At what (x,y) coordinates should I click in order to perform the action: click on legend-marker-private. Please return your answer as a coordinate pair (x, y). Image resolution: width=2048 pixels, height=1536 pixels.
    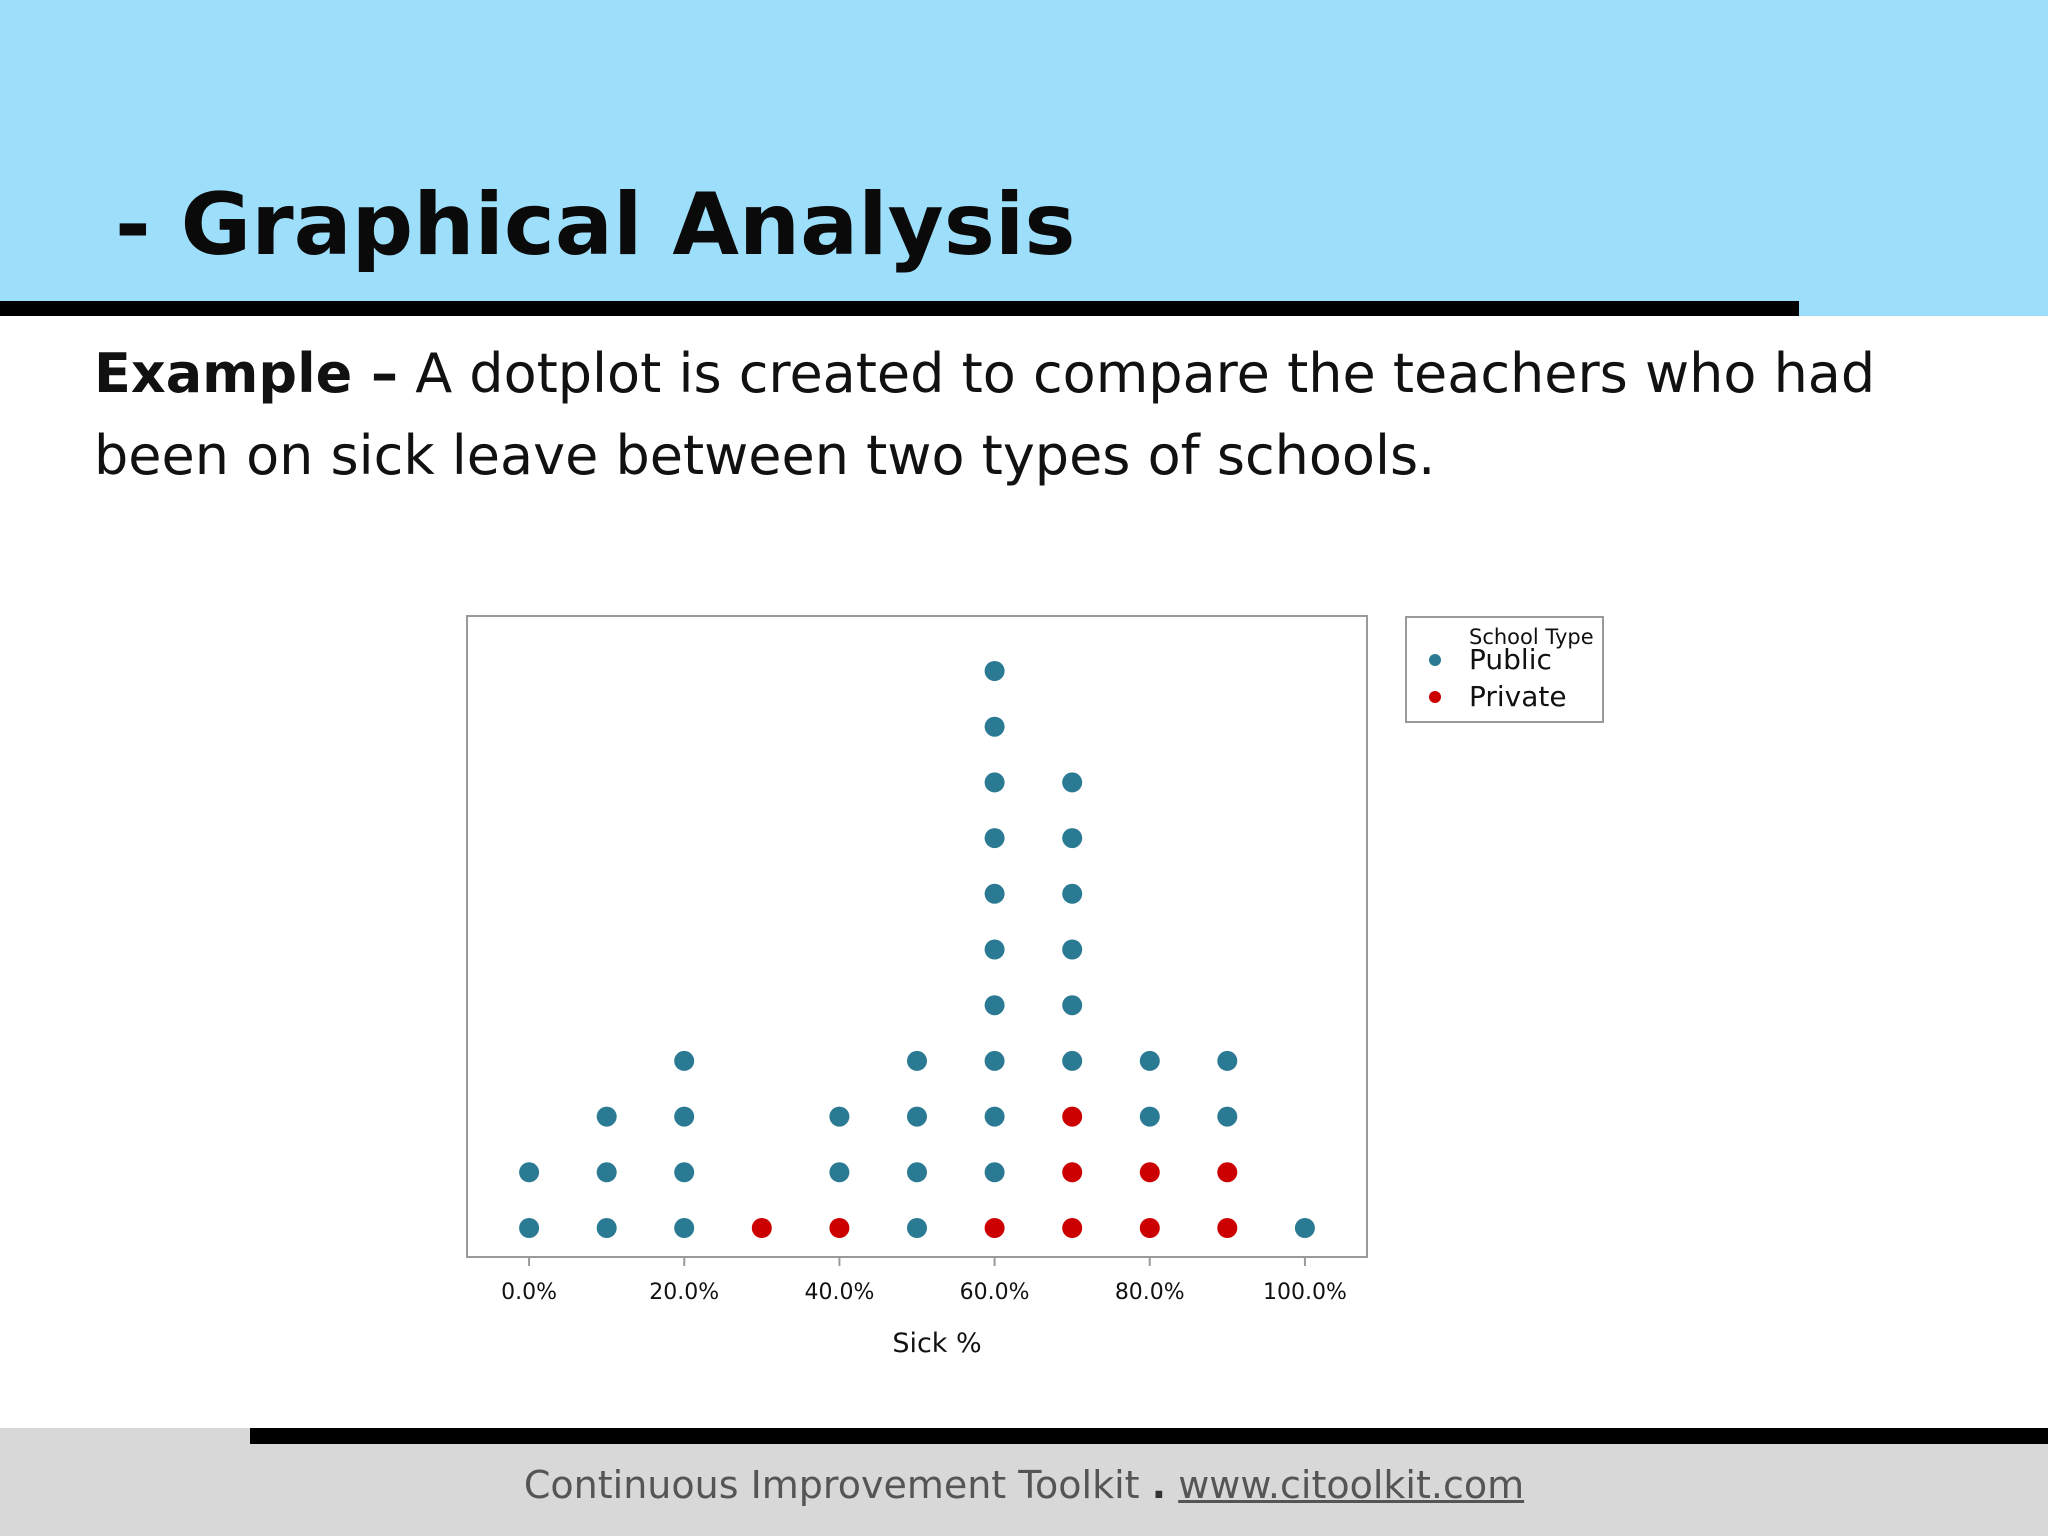
    Looking at the image, I should click on (1435, 697).